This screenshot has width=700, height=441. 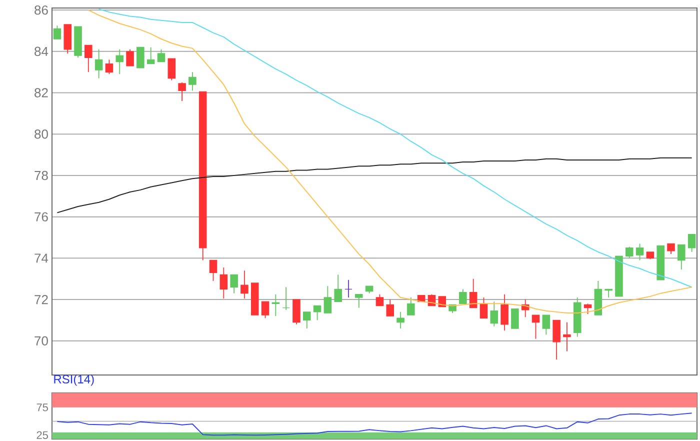 I want to click on y-tick-label: 82, so click(x=41, y=93).